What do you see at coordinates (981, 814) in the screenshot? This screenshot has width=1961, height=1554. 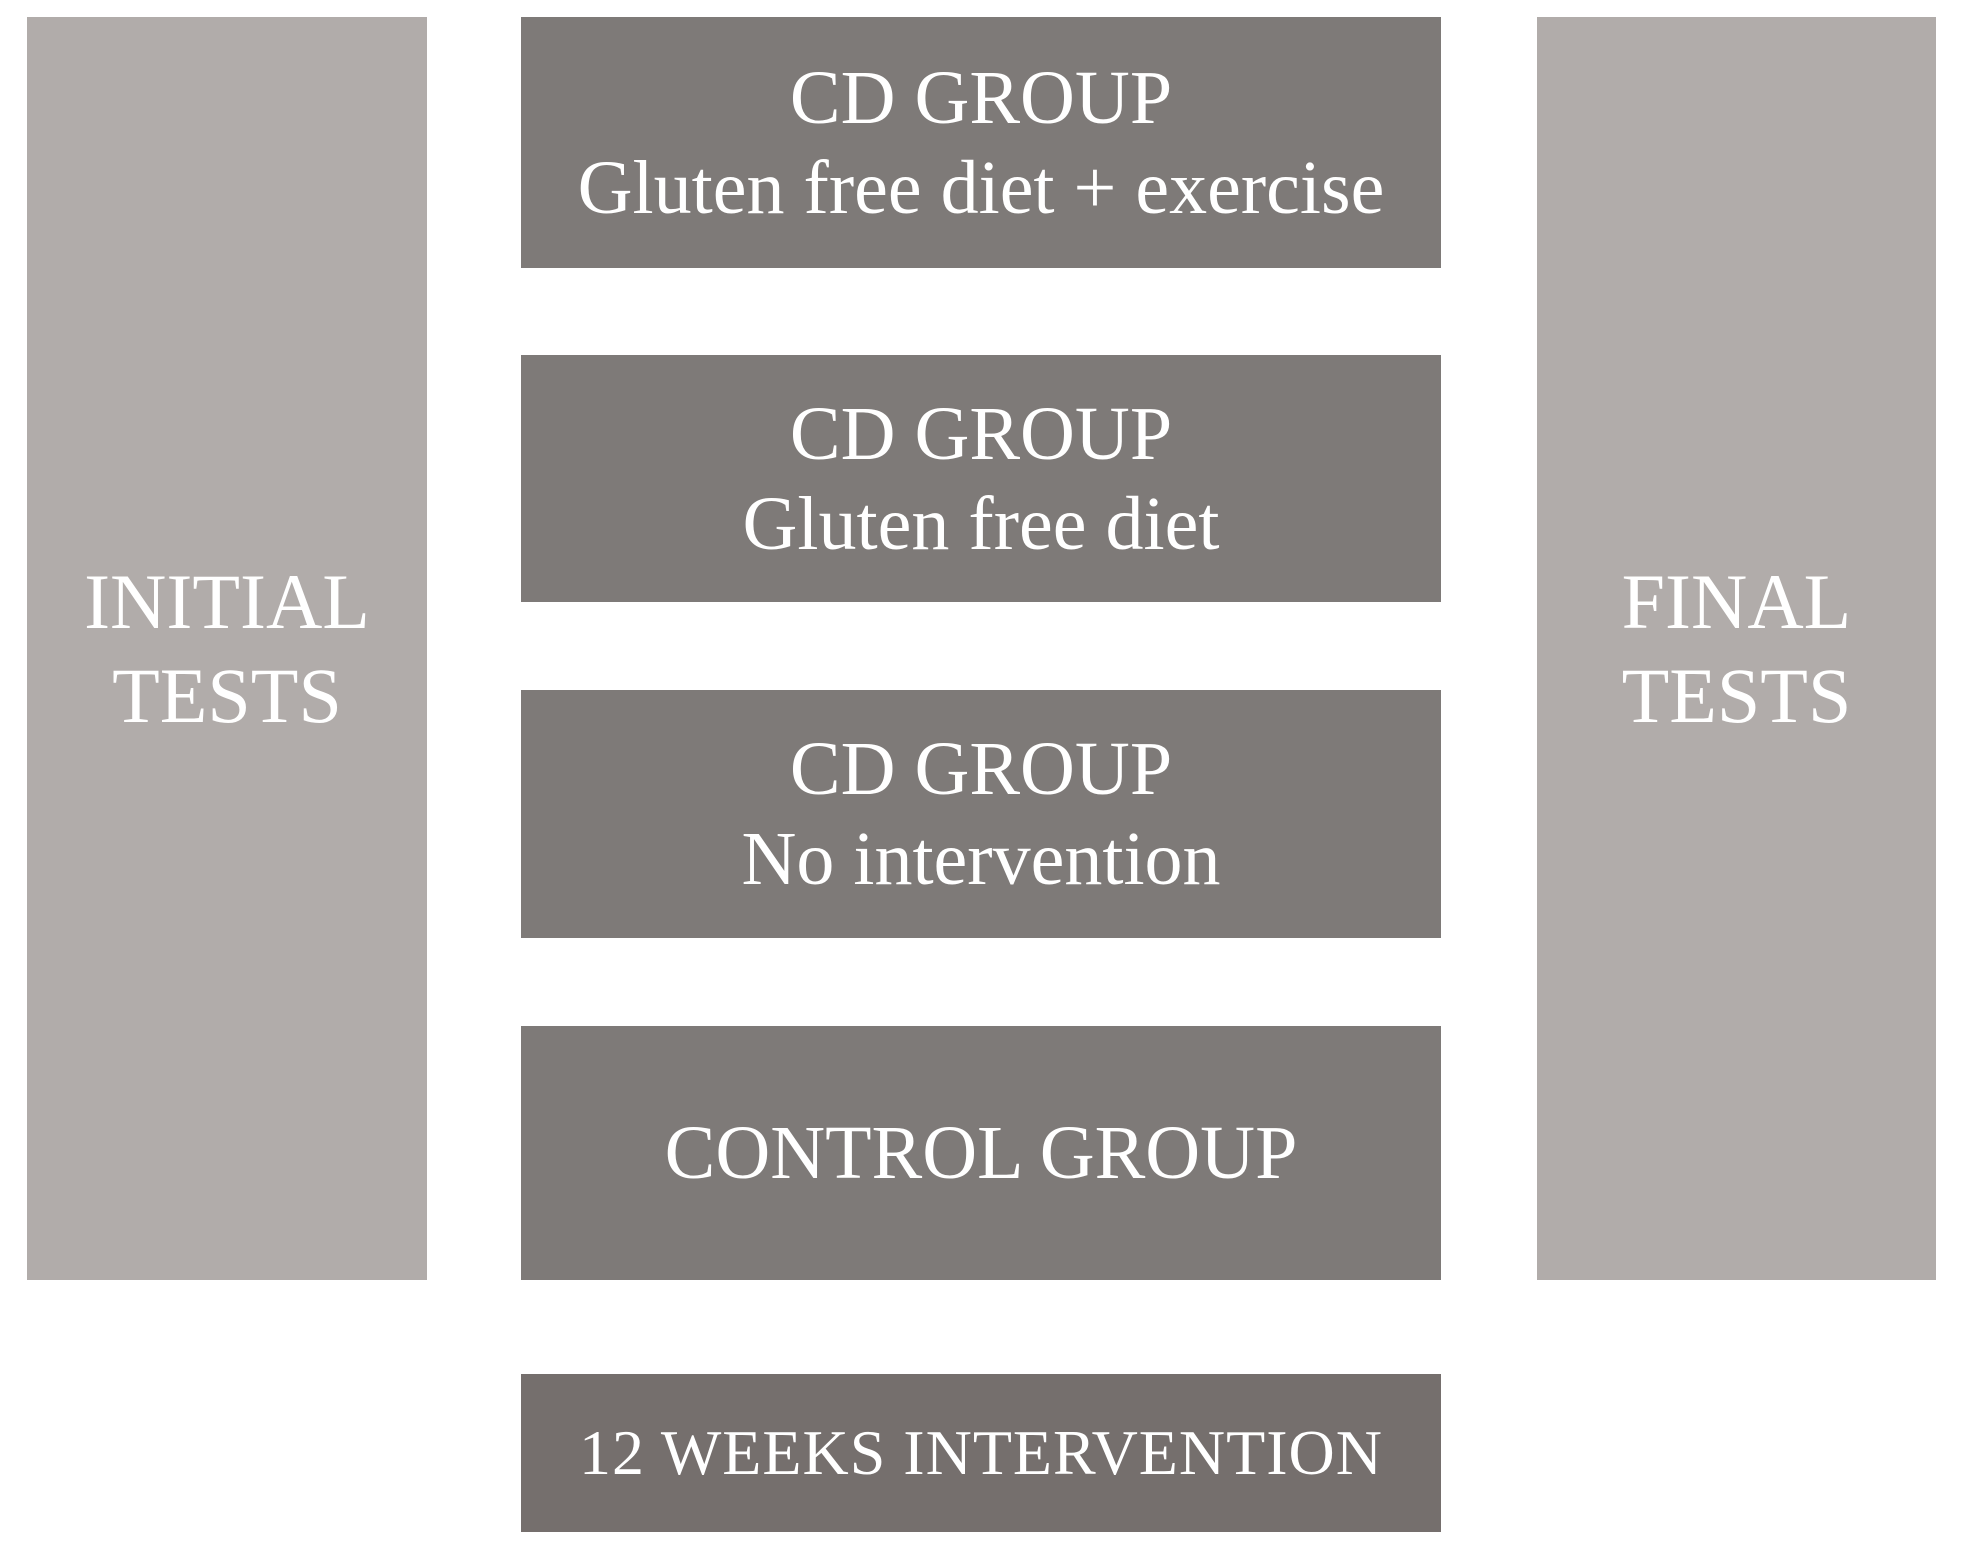 I see `cd-group-no-intervention-box: CD GROUP No intervention` at bounding box center [981, 814].